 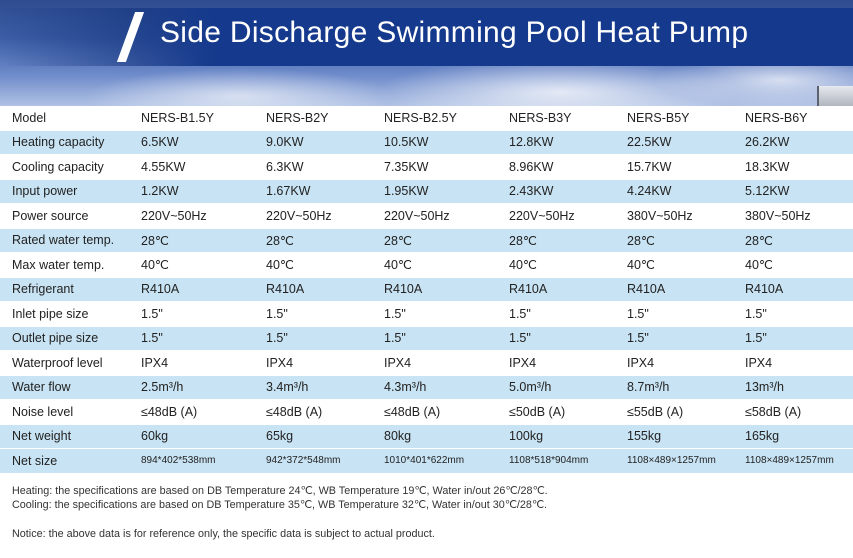 What do you see at coordinates (313, 167) in the screenshot?
I see `table-cell: 6.3KW` at bounding box center [313, 167].